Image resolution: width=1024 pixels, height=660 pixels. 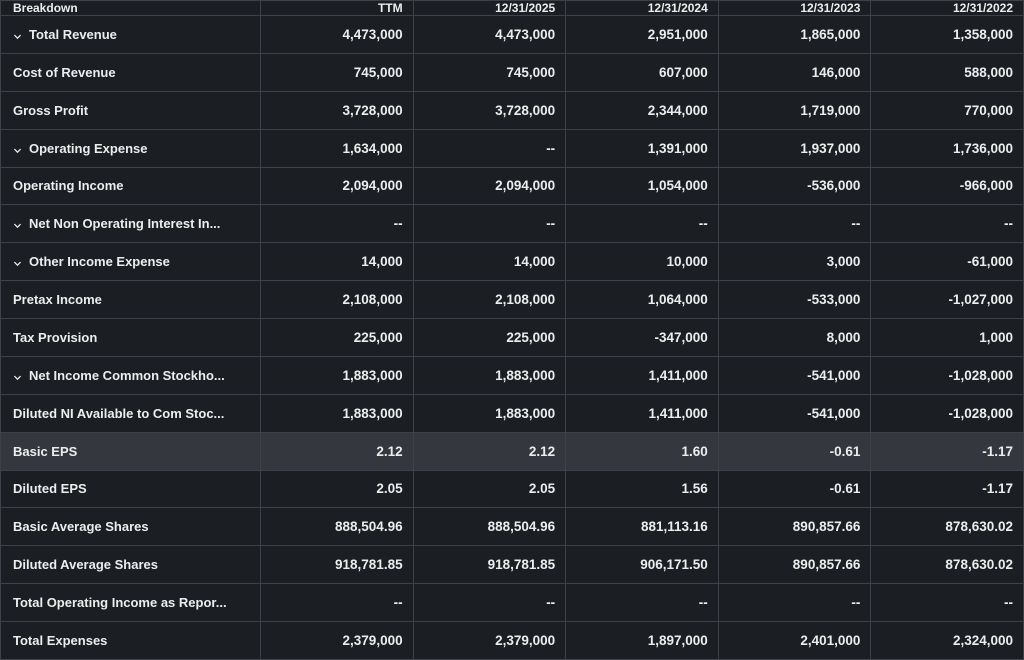 I want to click on row-label-expandable: Other Income Expense, so click(x=130, y=262).